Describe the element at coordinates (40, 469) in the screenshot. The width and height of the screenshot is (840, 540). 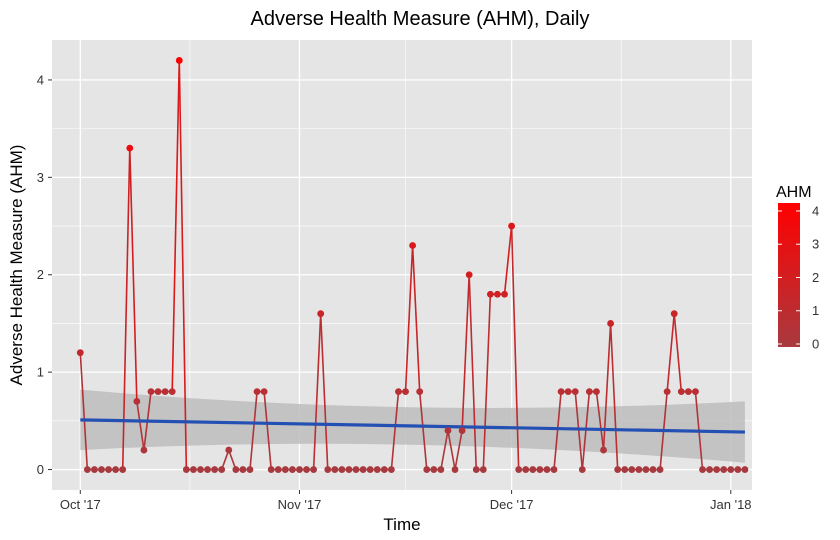
I see `y-tick-label: 0` at that location.